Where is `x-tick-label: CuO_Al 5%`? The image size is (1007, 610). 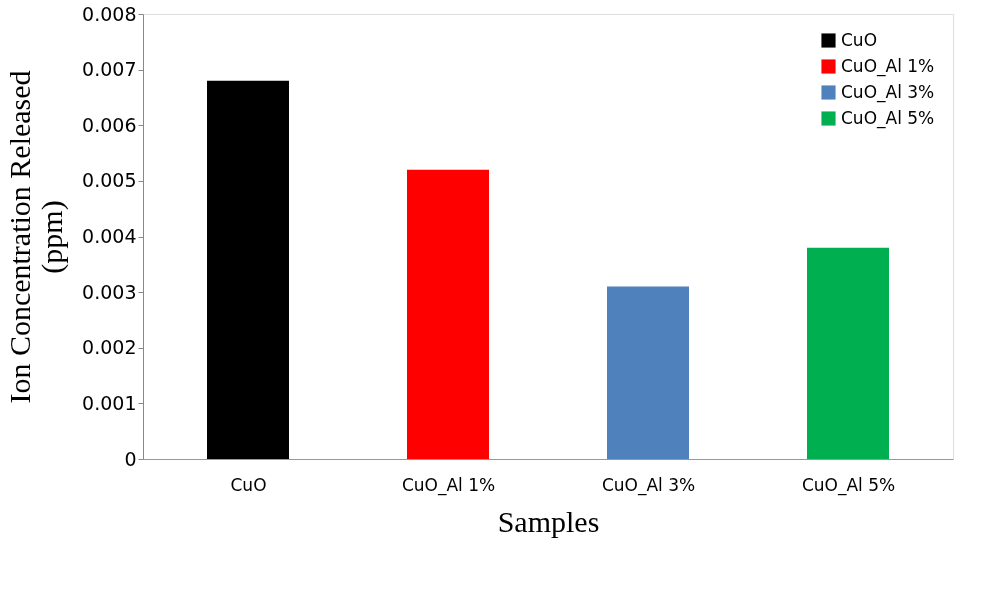
x-tick-label: CuO_Al 5% is located at coordinates (848, 485).